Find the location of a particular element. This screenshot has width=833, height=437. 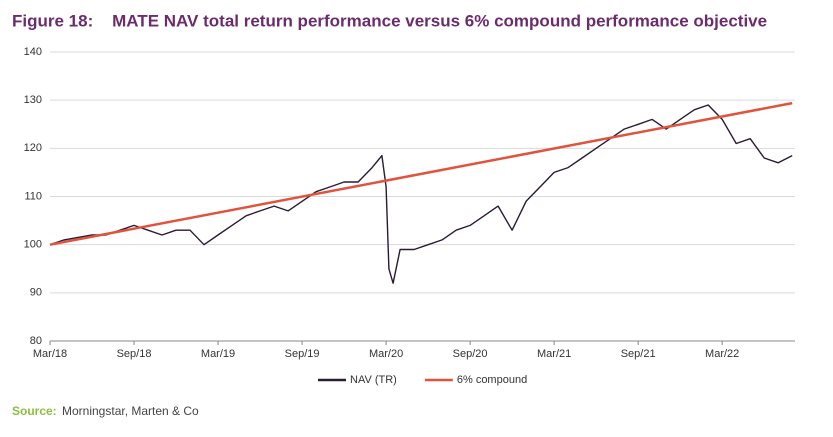

y-tick-label: 140 is located at coordinates (33, 52).